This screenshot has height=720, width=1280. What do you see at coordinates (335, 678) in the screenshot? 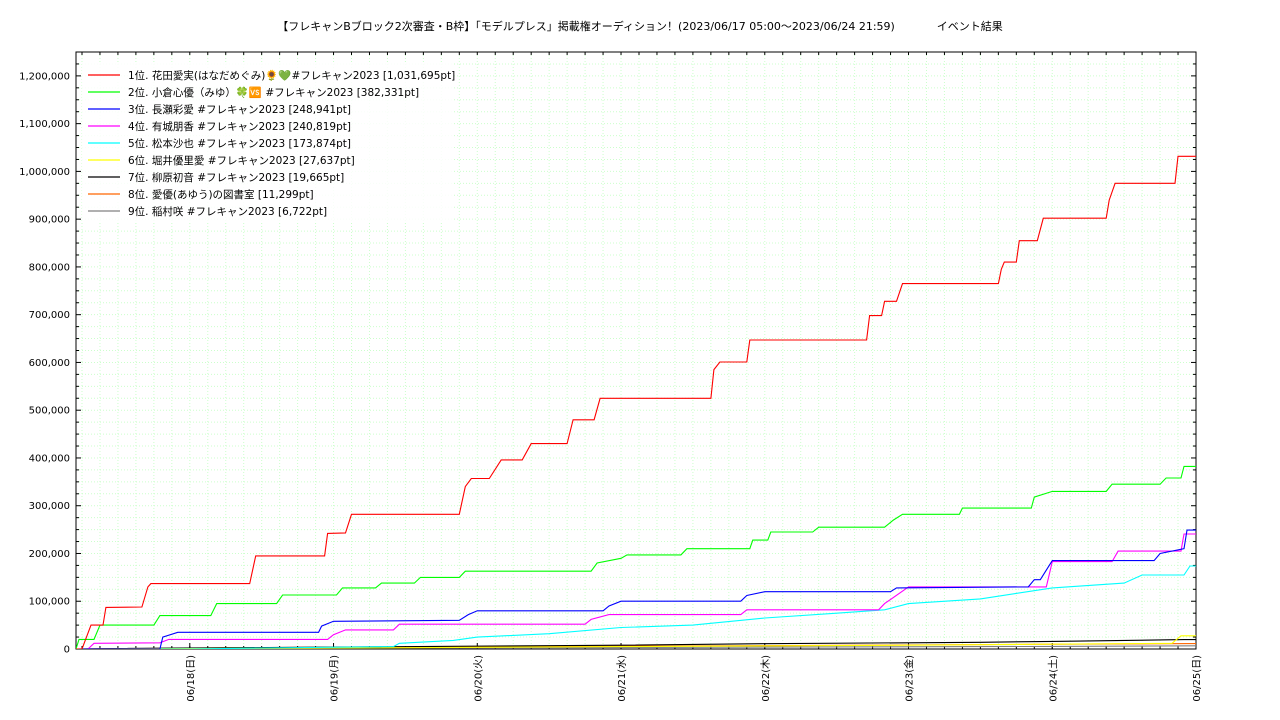
I see `x-tick-label: 06/19(月)` at bounding box center [335, 678].